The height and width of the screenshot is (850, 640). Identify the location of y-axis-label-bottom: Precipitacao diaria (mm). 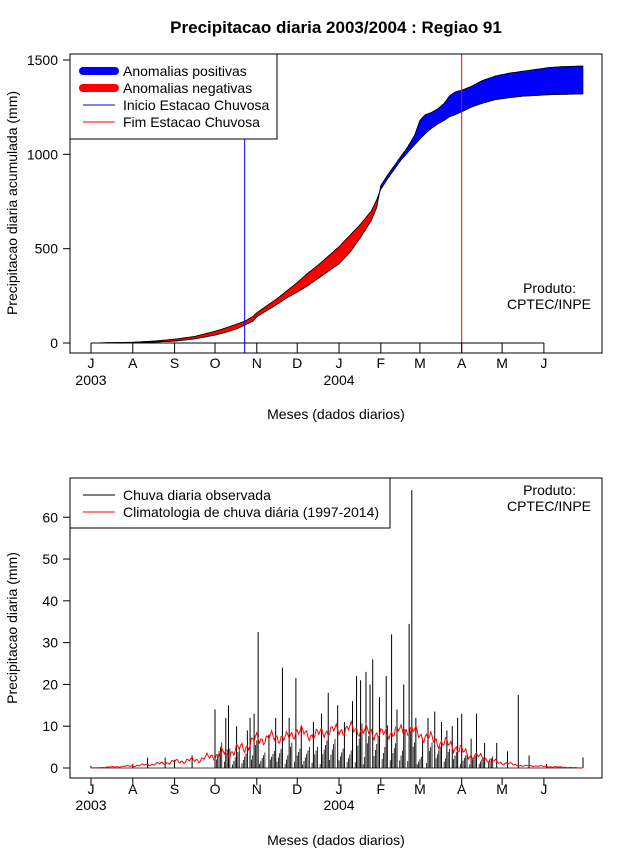
(12, 628).